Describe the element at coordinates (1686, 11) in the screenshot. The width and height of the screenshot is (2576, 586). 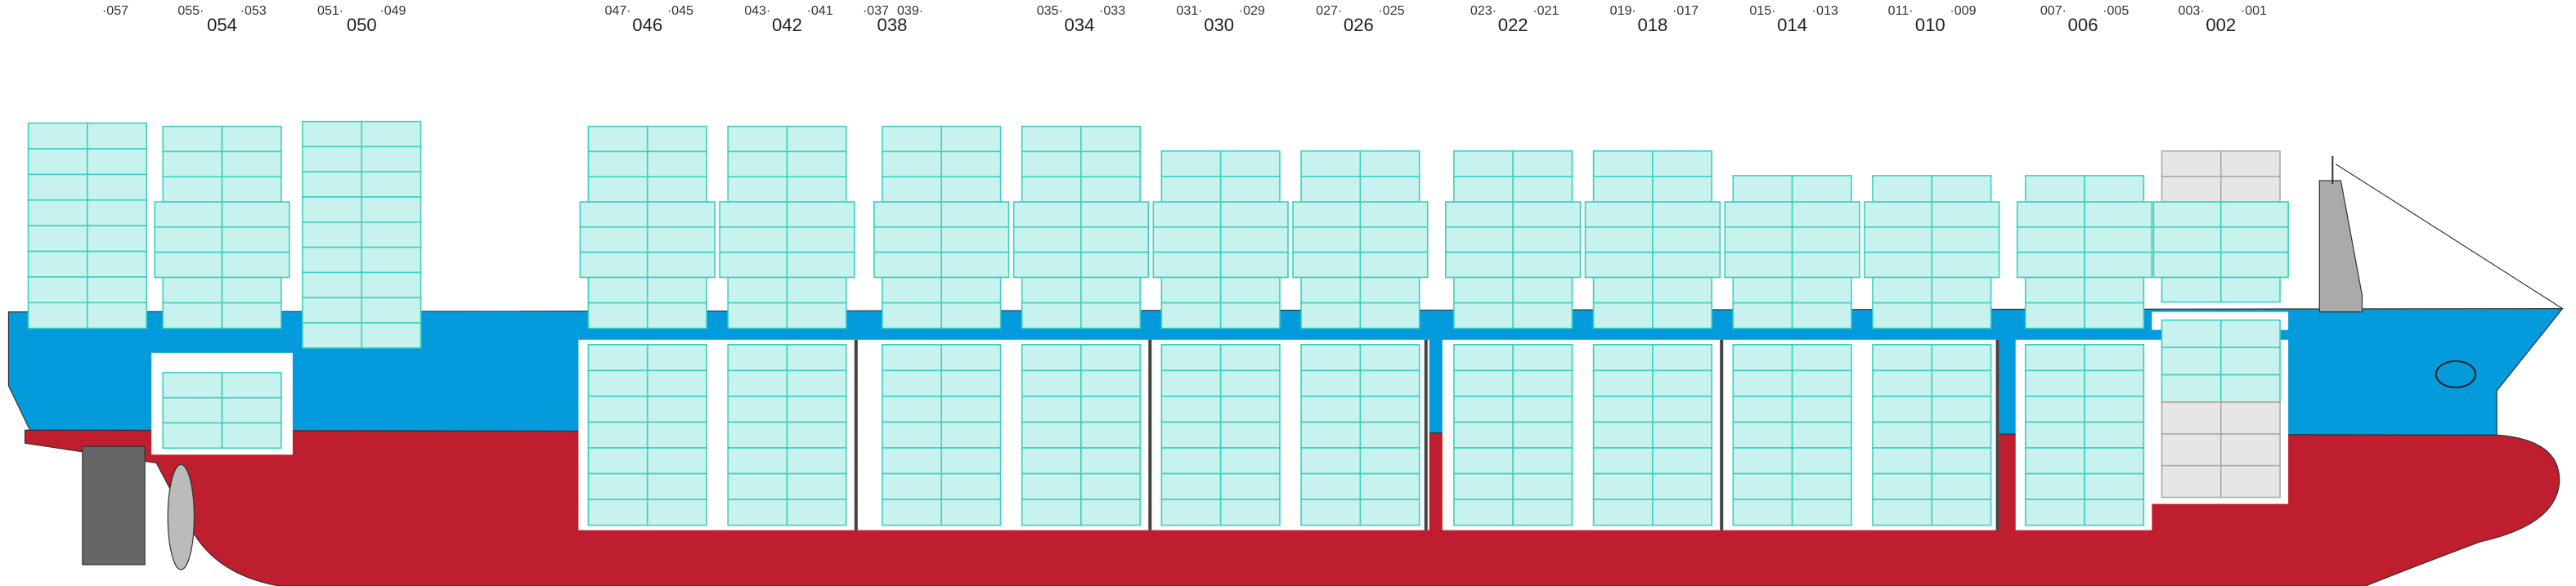
I see `slot-label: ·017` at that location.